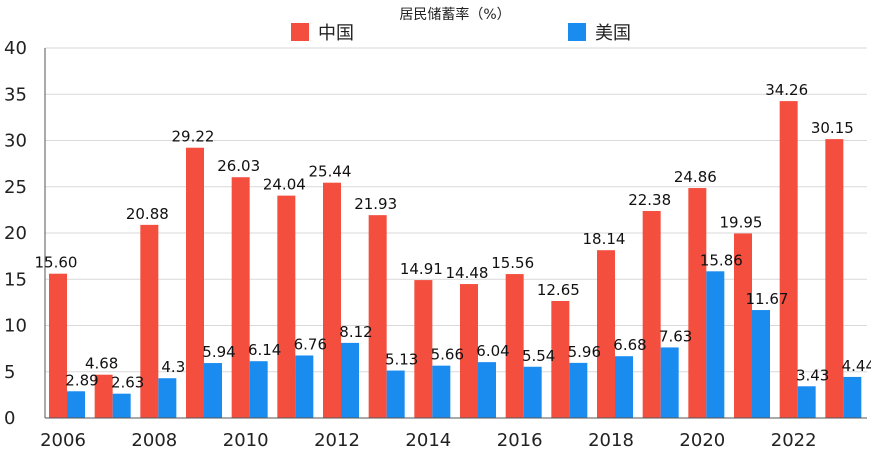 The image size is (871, 456). I want to click on x-tick-label: 2018, so click(611, 440).